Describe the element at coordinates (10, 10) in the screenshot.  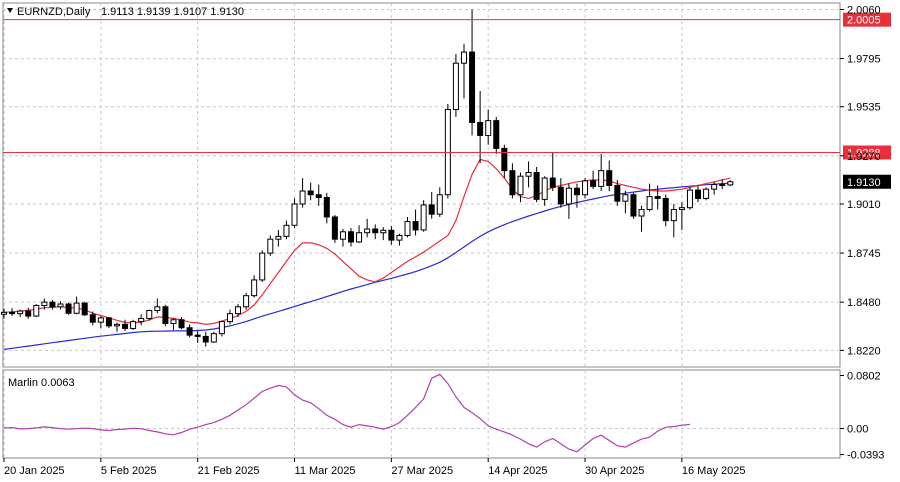
I see `chart-collapse-icon` at that location.